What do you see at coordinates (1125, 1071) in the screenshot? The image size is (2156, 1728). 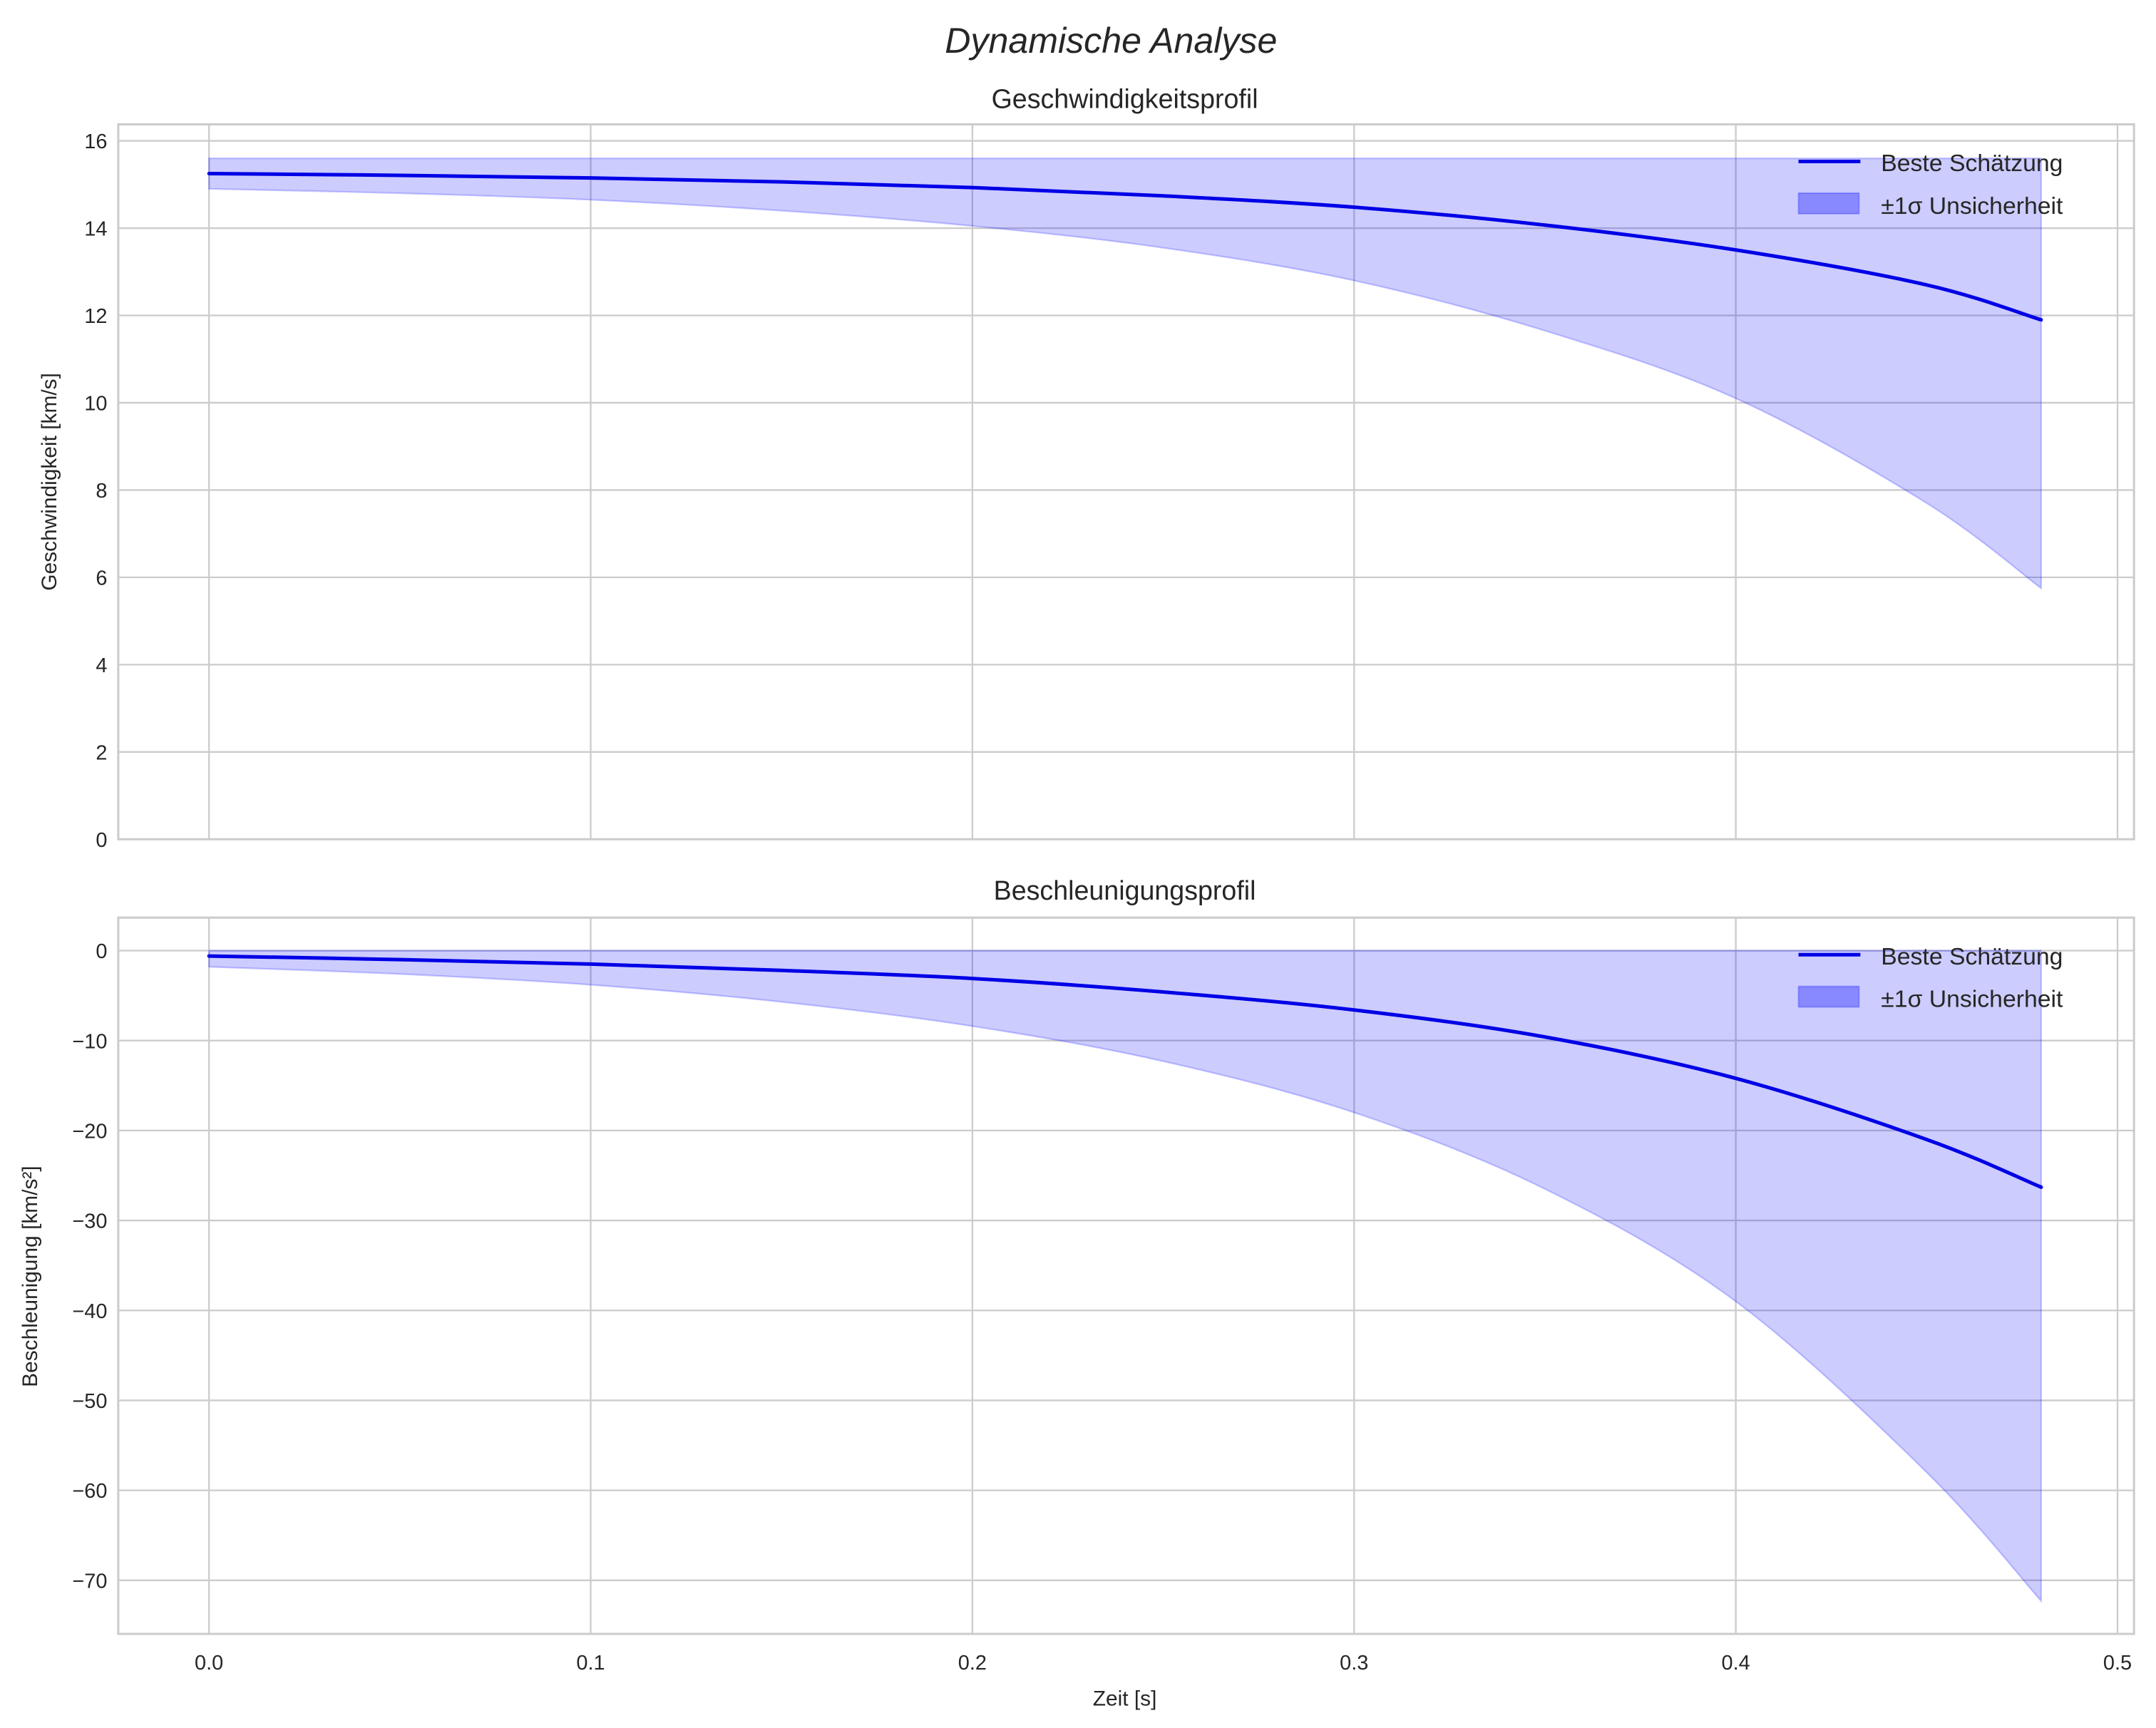 I see `acceleration-best-estimate-line` at bounding box center [1125, 1071].